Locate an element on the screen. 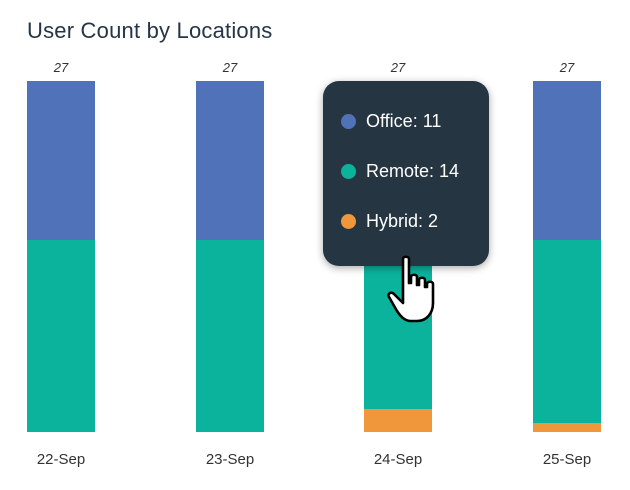 This screenshot has height=490, width=630. chart-tooltip: Office: 11 Remote: 14 Hybrid: 2 is located at coordinates (406, 173).